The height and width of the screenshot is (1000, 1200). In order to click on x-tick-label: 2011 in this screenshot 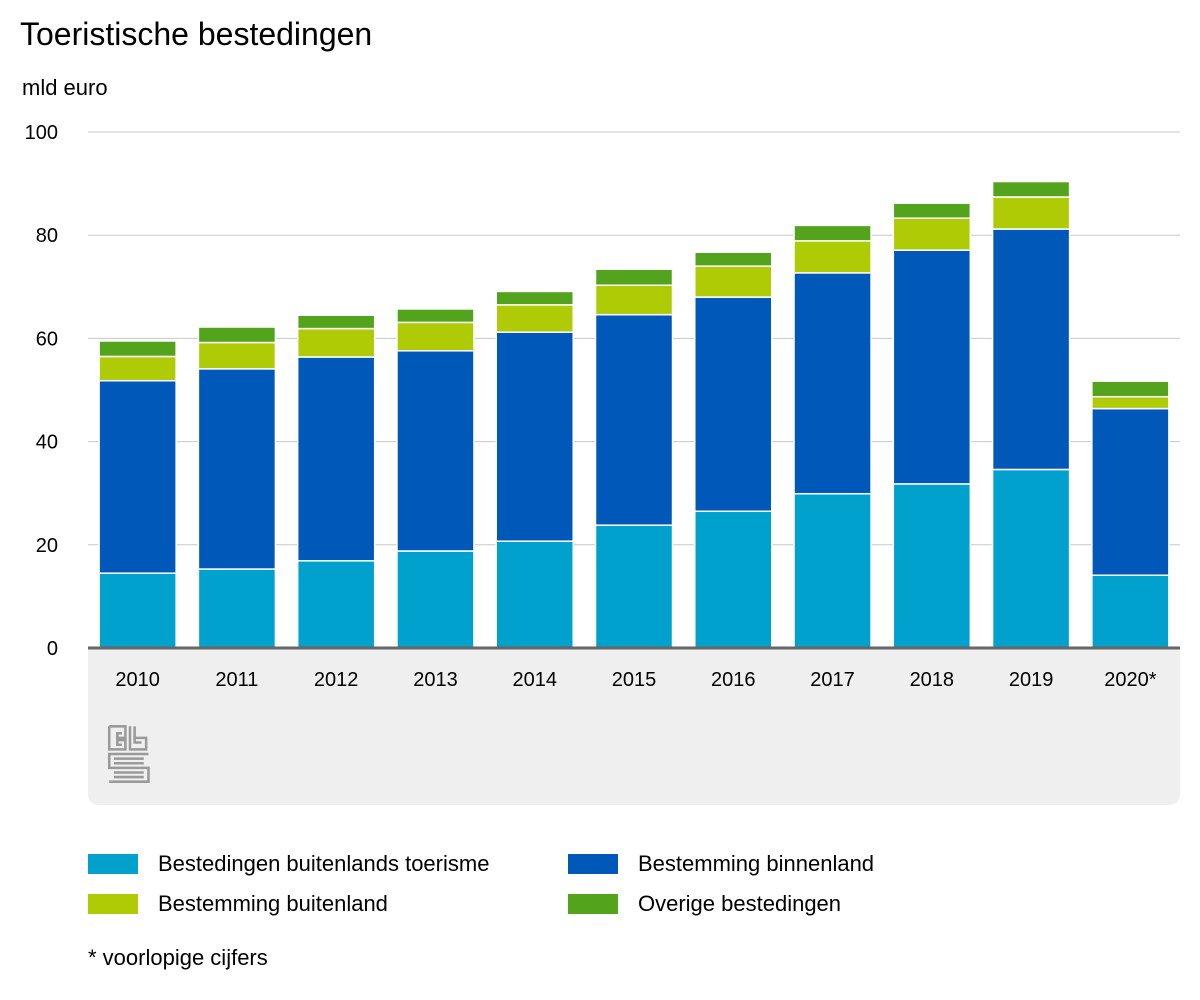, I will do `click(236, 680)`.